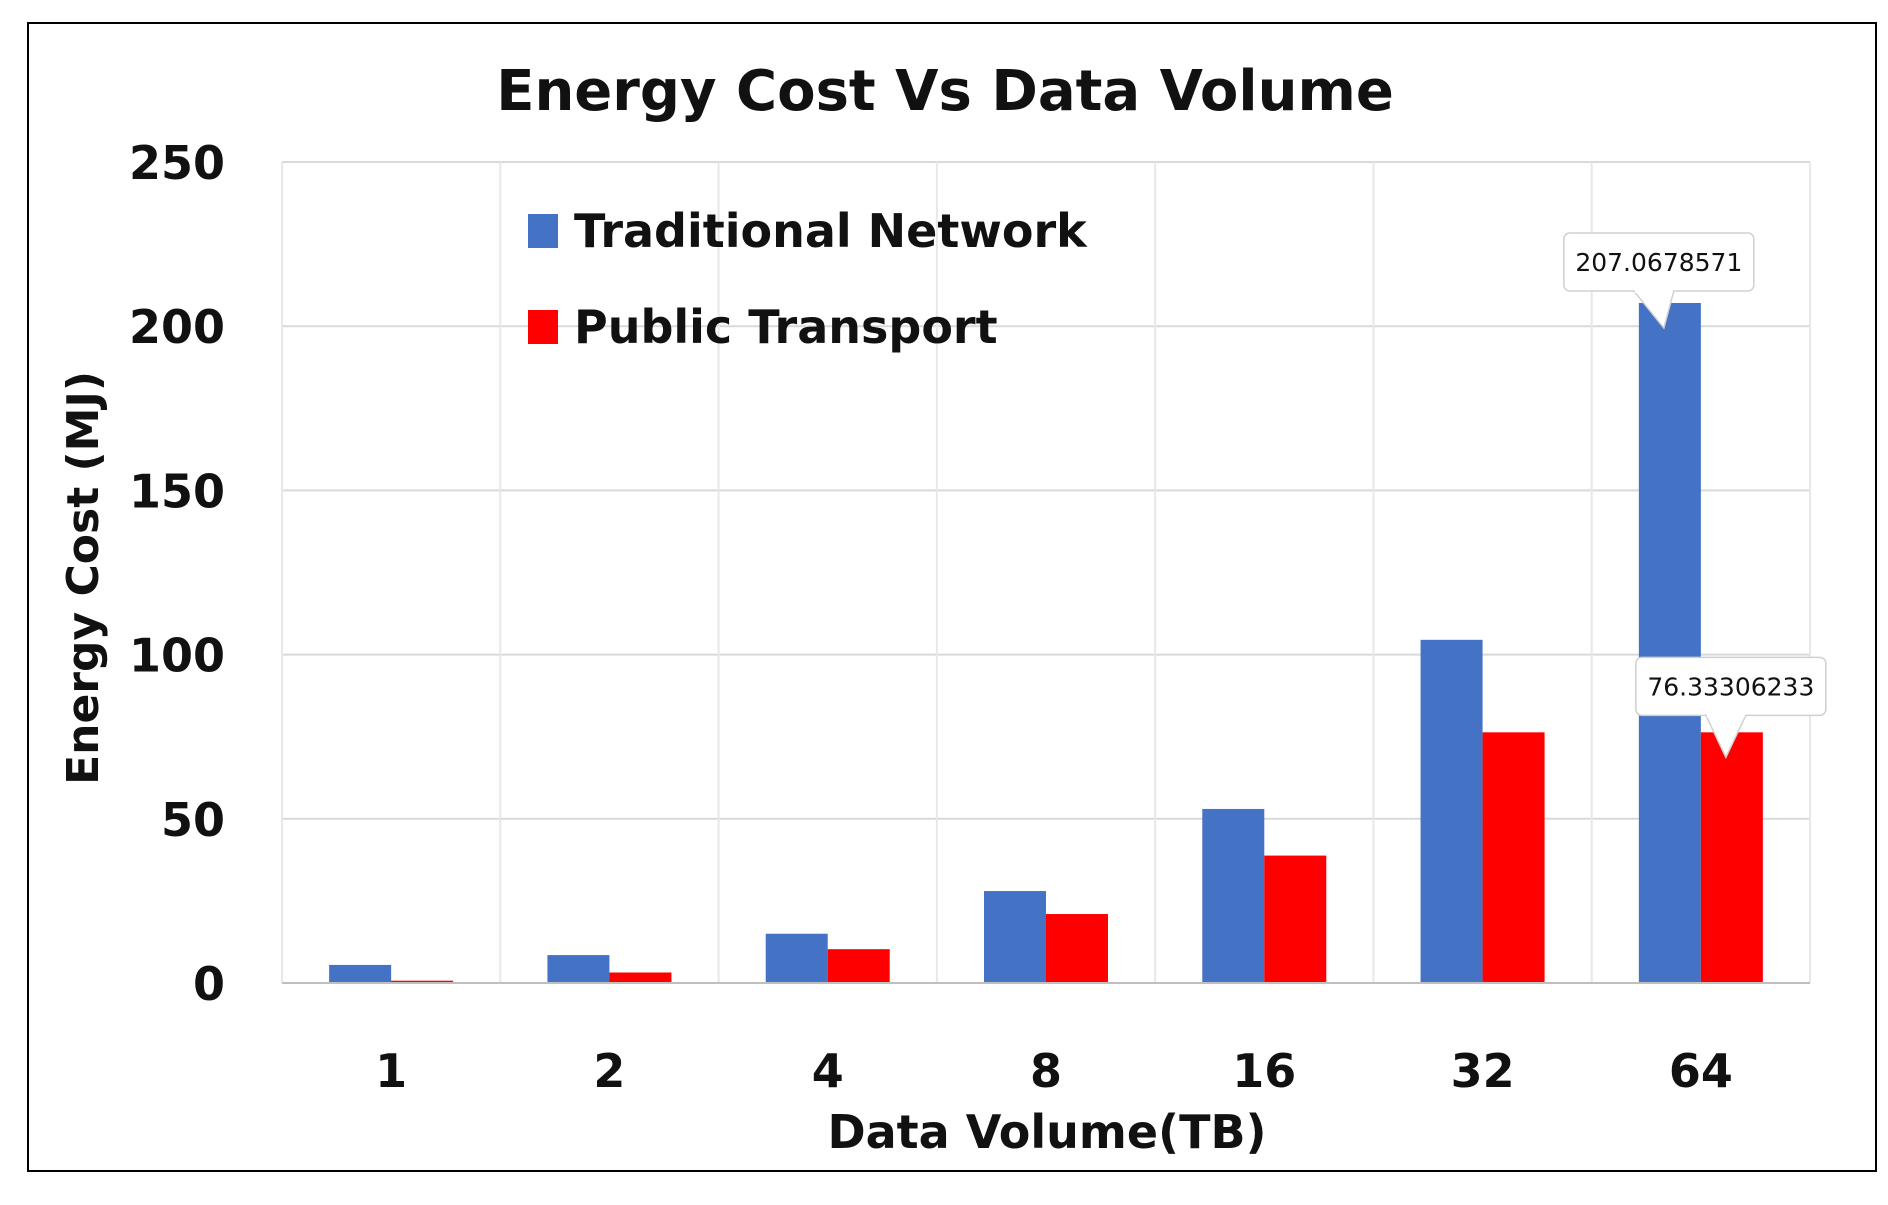 This screenshot has width=1888, height=1205. I want to click on x-tick-label: 64, so click(1701, 1071).